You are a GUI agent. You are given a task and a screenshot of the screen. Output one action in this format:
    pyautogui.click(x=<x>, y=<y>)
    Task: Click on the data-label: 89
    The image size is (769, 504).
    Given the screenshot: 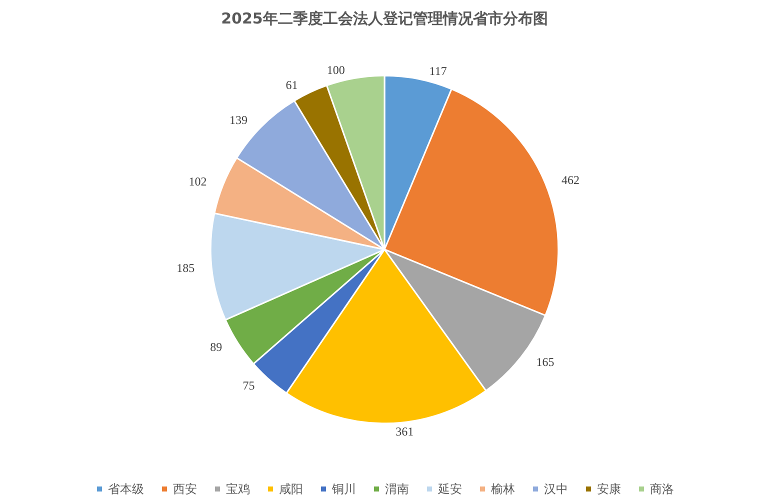 What is the action you would take?
    pyautogui.click(x=216, y=347)
    